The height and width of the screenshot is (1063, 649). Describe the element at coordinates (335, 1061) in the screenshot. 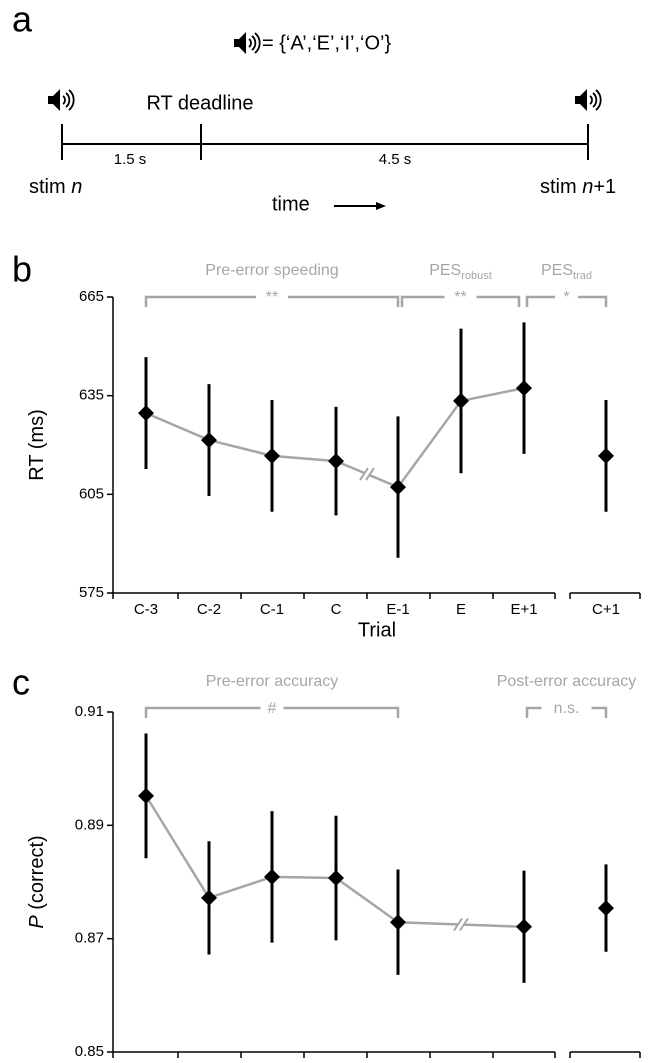

I see `x-tick-label: E-2` at that location.